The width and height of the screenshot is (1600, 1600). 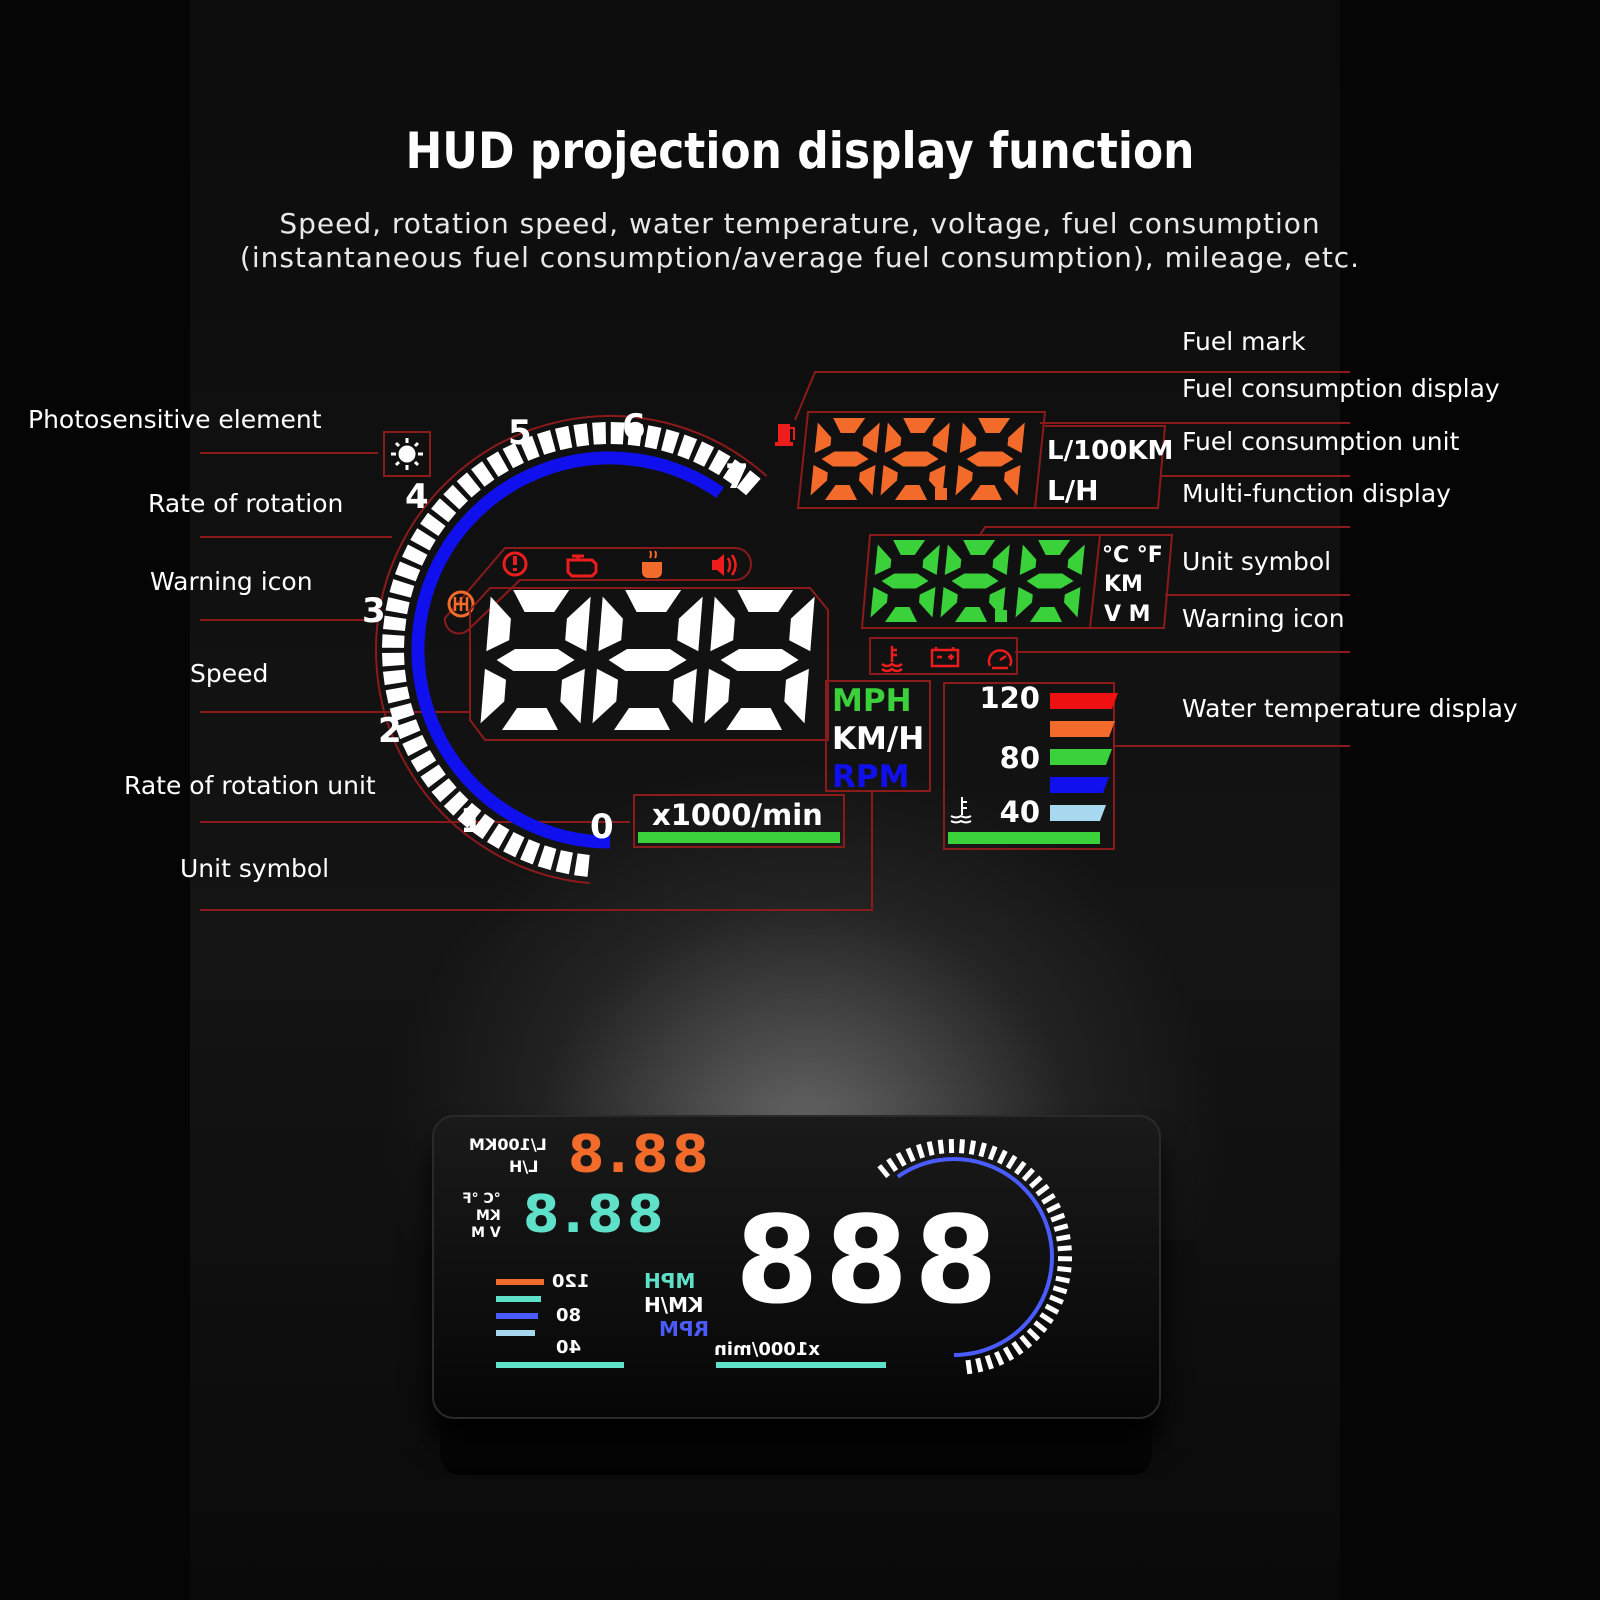 I want to click on unit-l100km: L/100KM, so click(x=1110, y=451).